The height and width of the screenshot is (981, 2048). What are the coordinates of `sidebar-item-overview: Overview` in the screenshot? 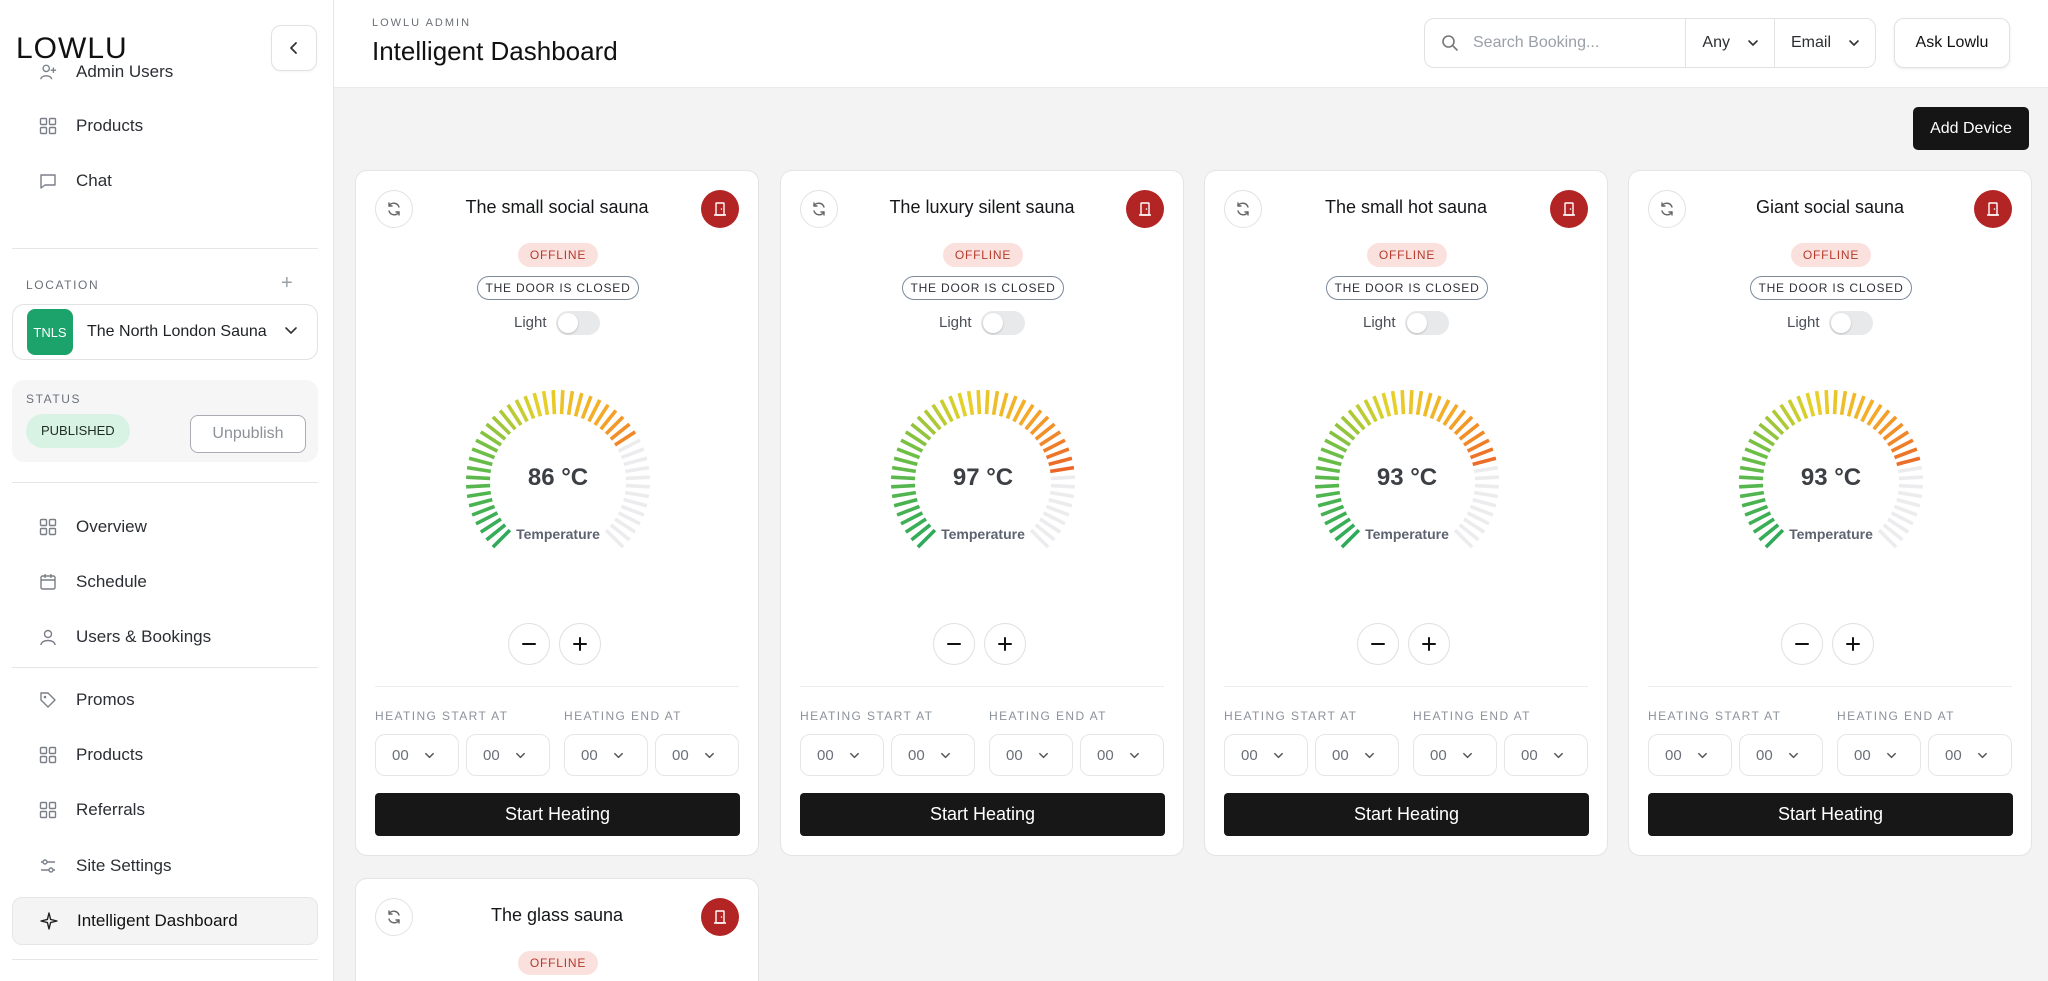 It's located at (165, 527).